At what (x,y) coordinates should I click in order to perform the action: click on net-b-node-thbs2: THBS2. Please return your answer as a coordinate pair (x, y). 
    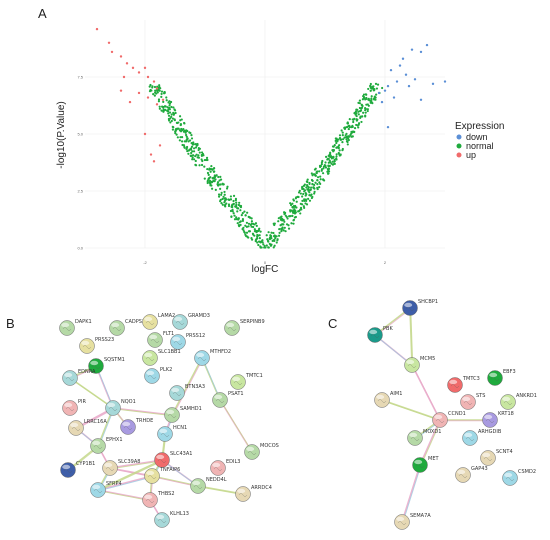
    Looking at the image, I should click on (158, 499).